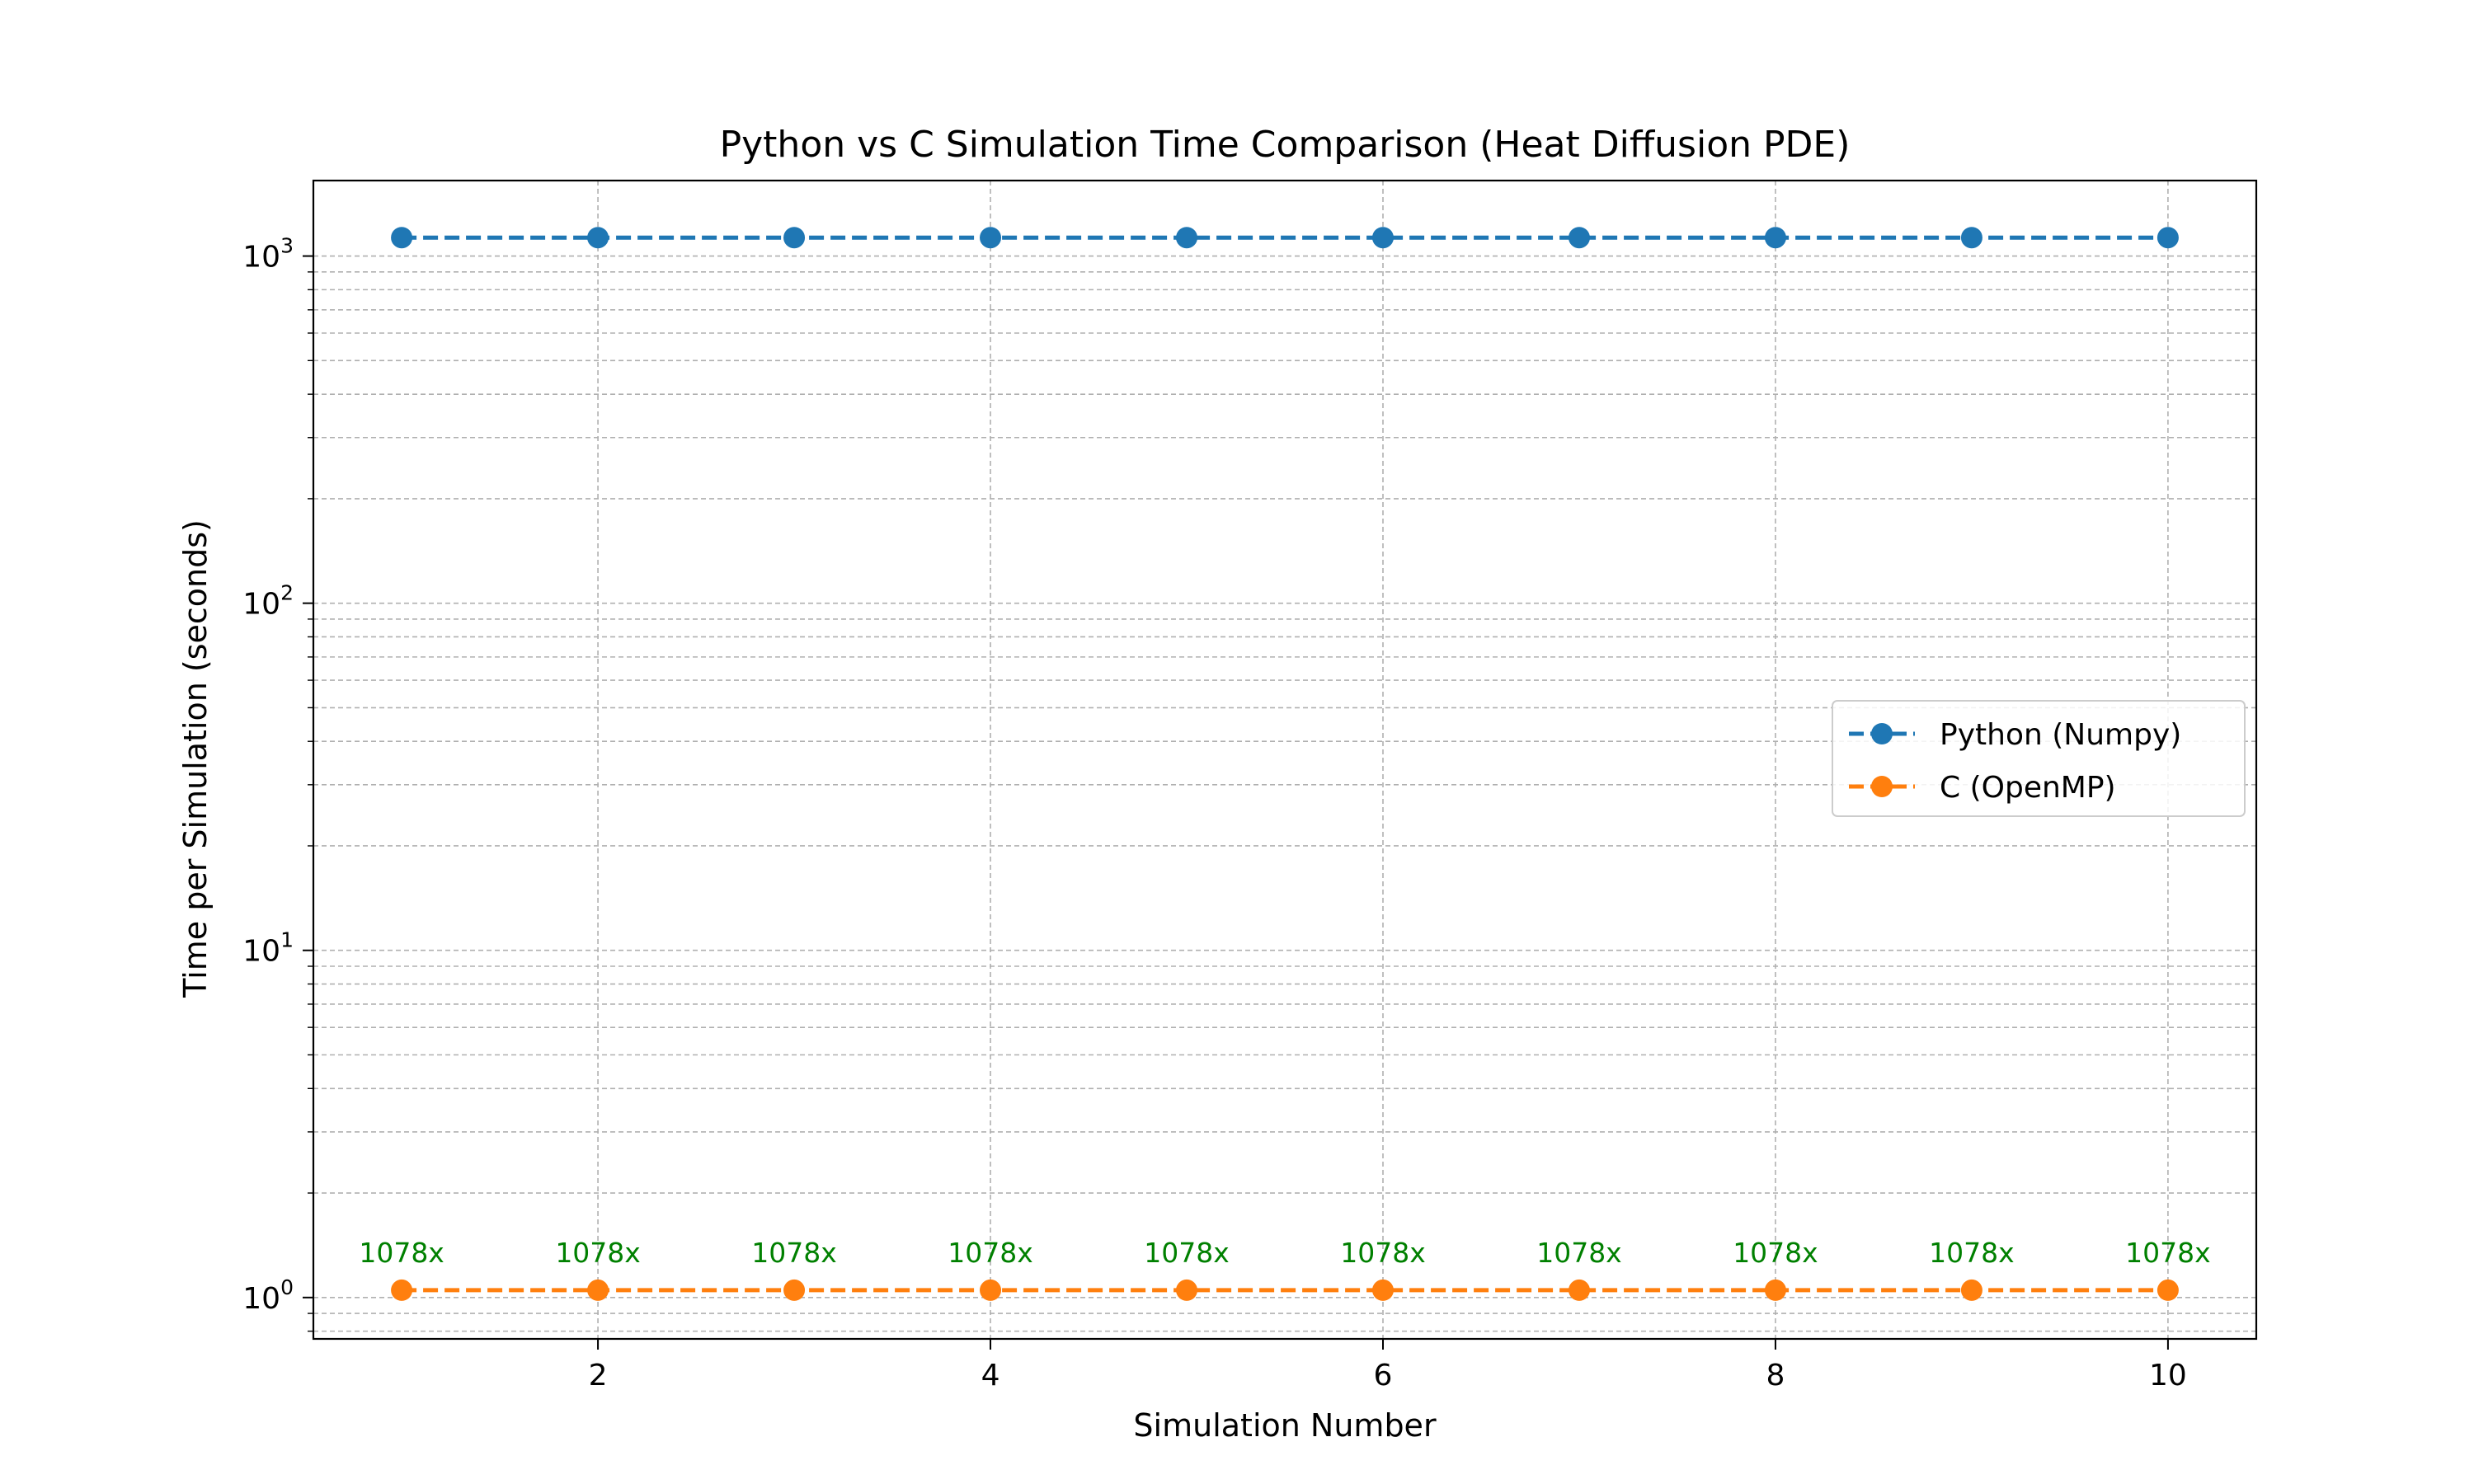 The height and width of the screenshot is (1484, 2474). Describe the element at coordinates (2168, 1375) in the screenshot. I see `x-tick-label: 10` at that location.